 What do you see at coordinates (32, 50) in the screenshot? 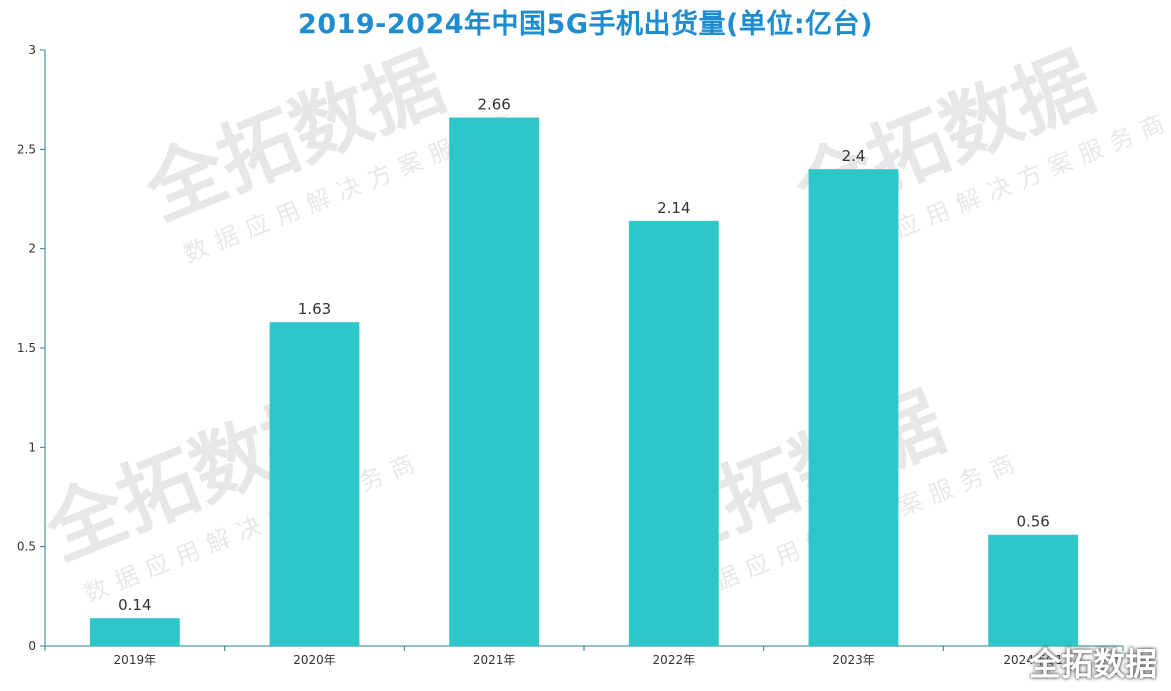
I see `y-tick-label: 3` at bounding box center [32, 50].